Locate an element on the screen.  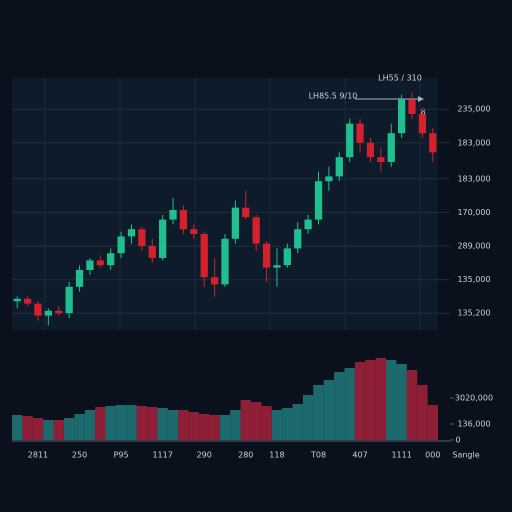
annotation: LH85.5 9/10 is located at coordinates (333, 96).